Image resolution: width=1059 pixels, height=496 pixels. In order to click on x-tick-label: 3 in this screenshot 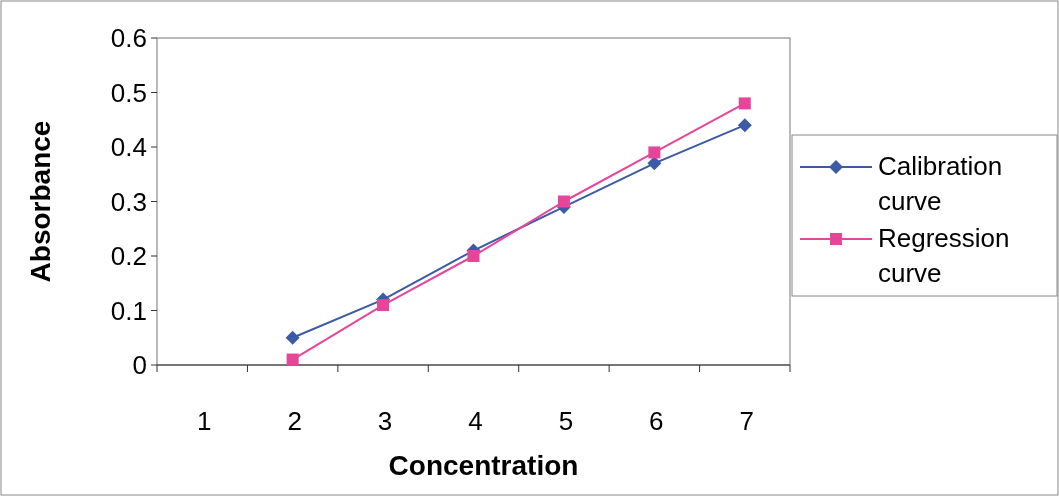, I will do `click(385, 421)`.